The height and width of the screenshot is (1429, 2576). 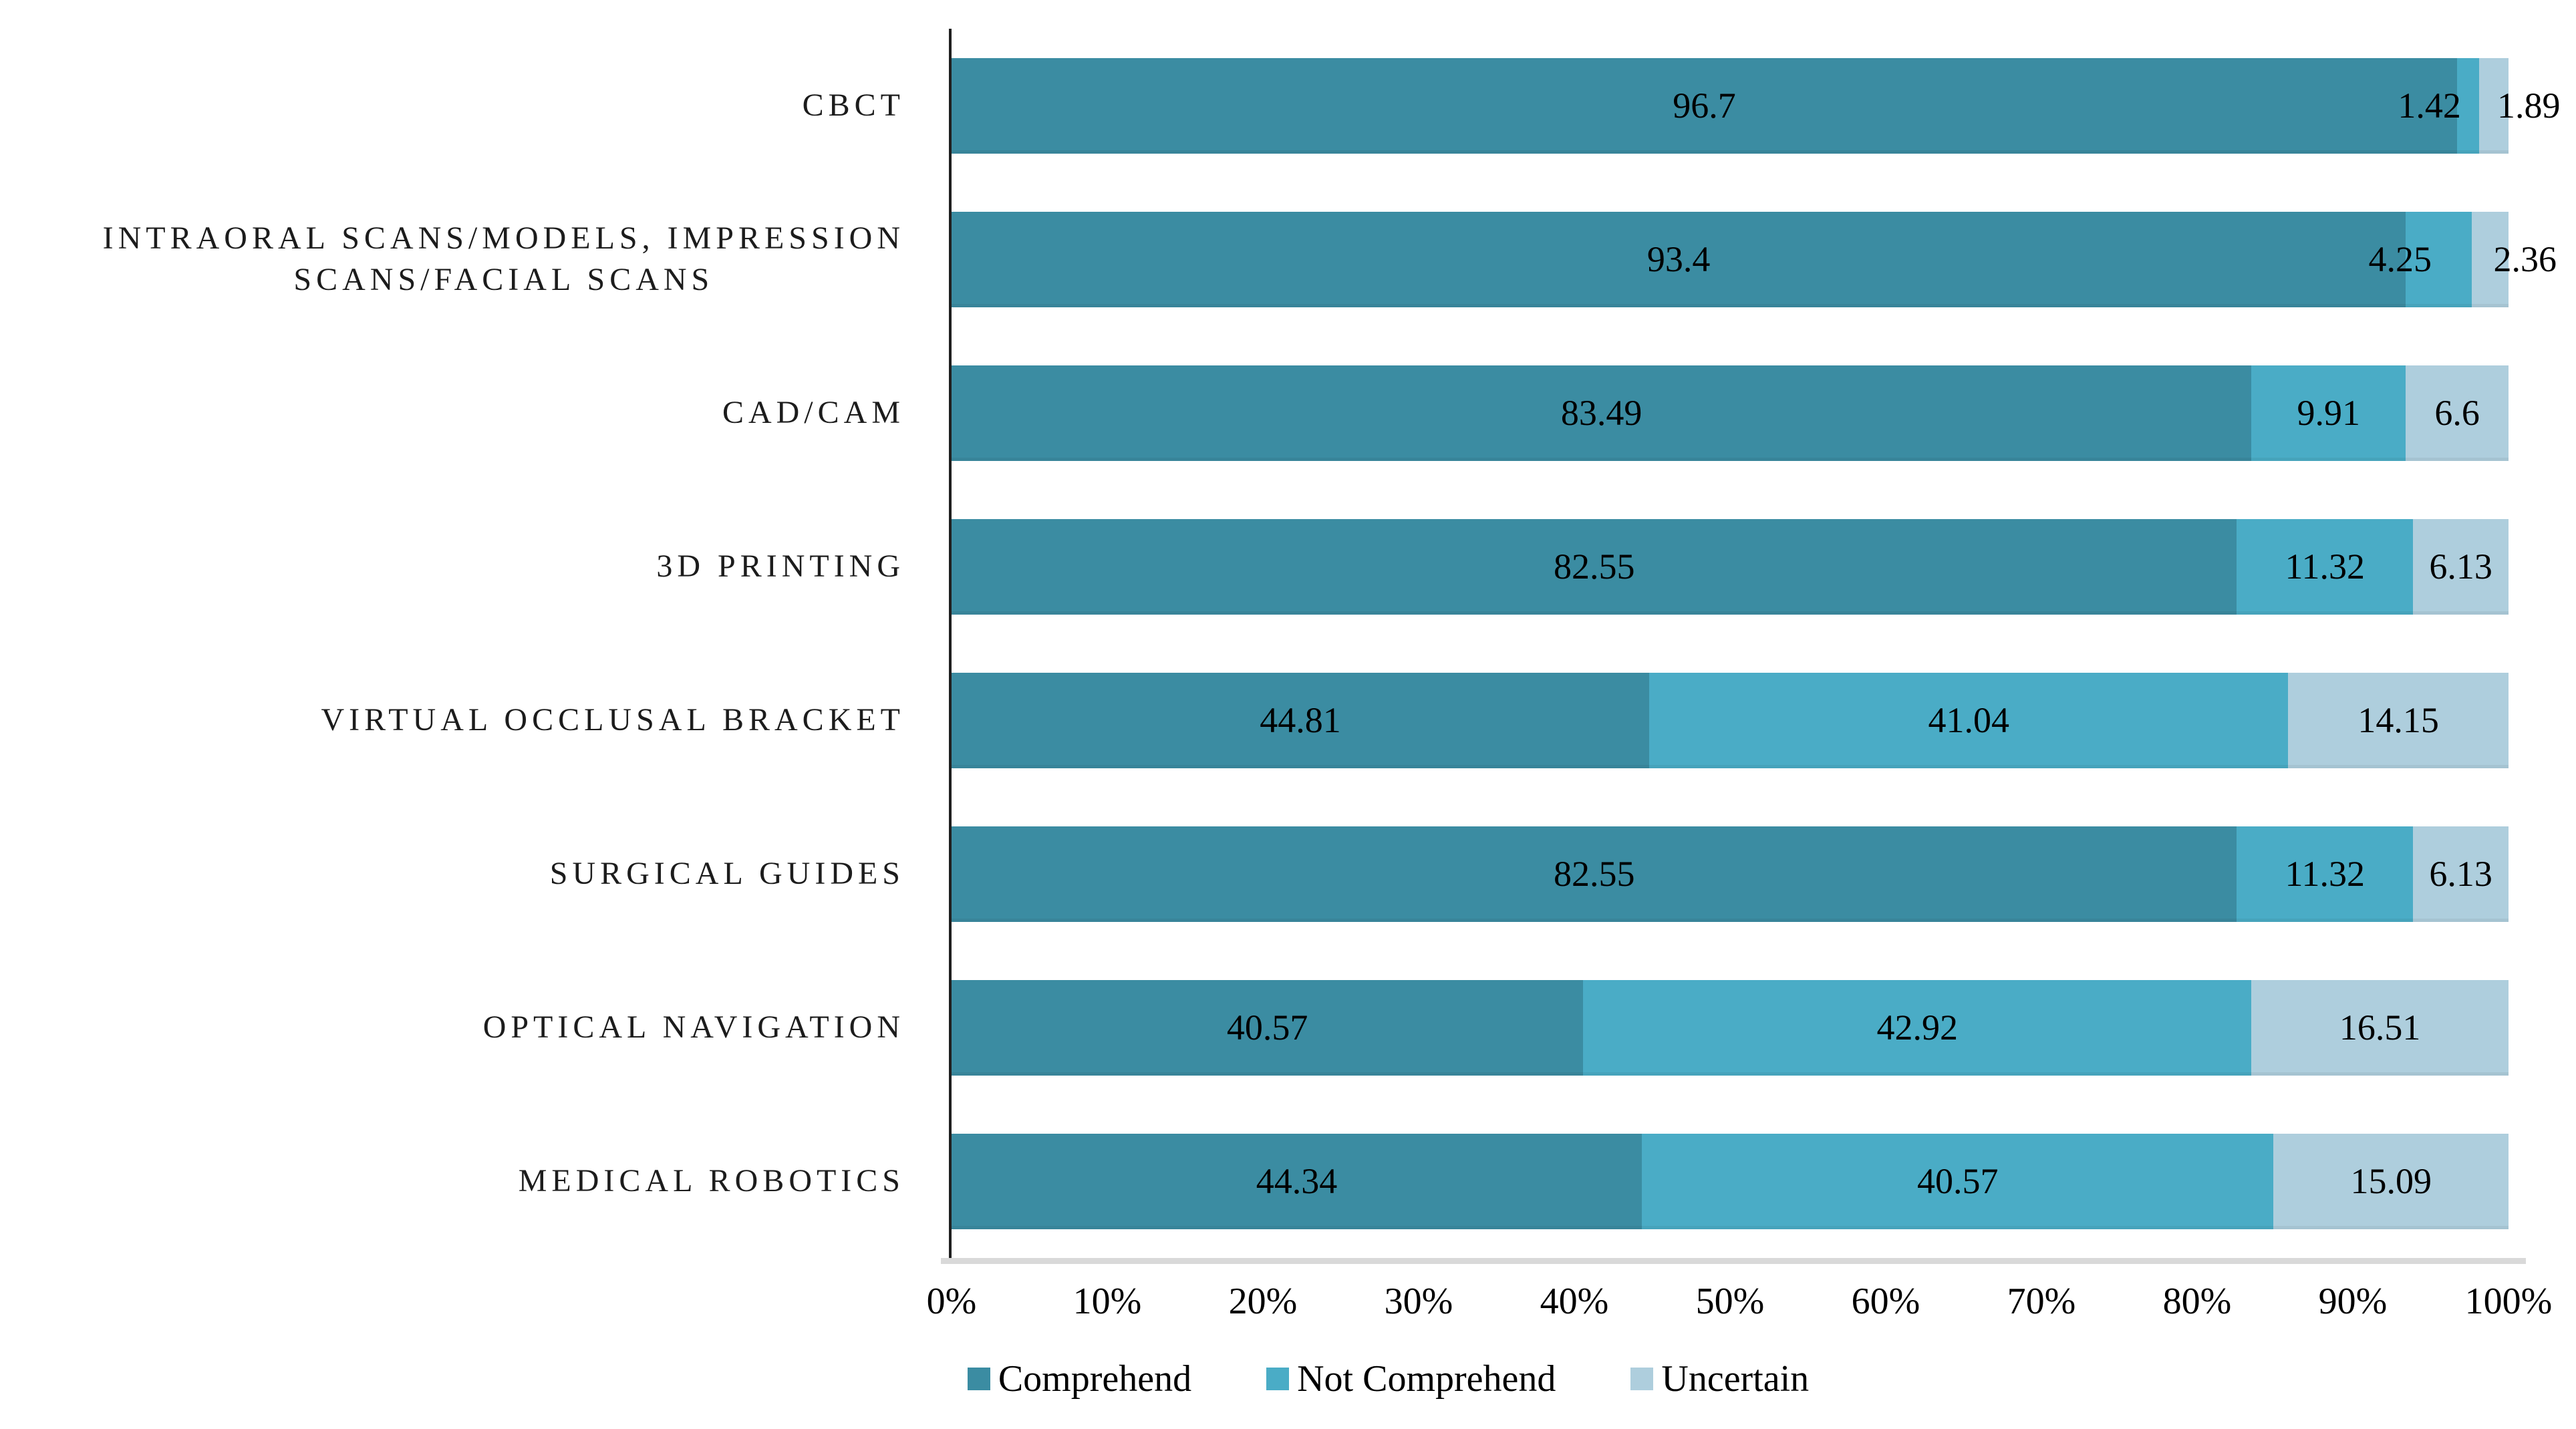 I want to click on category-label-line: OPTICAL NAVIGATION, so click(x=693, y=1027).